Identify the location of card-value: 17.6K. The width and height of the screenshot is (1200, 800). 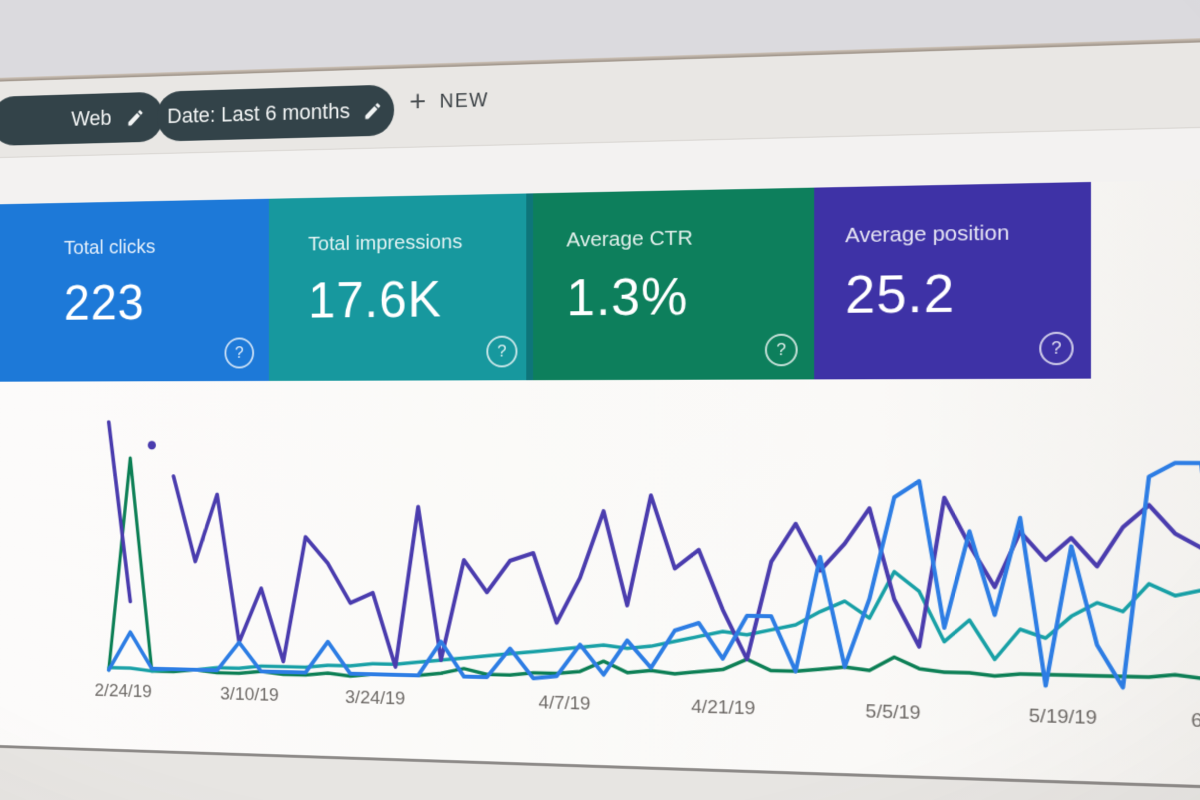
(375, 300).